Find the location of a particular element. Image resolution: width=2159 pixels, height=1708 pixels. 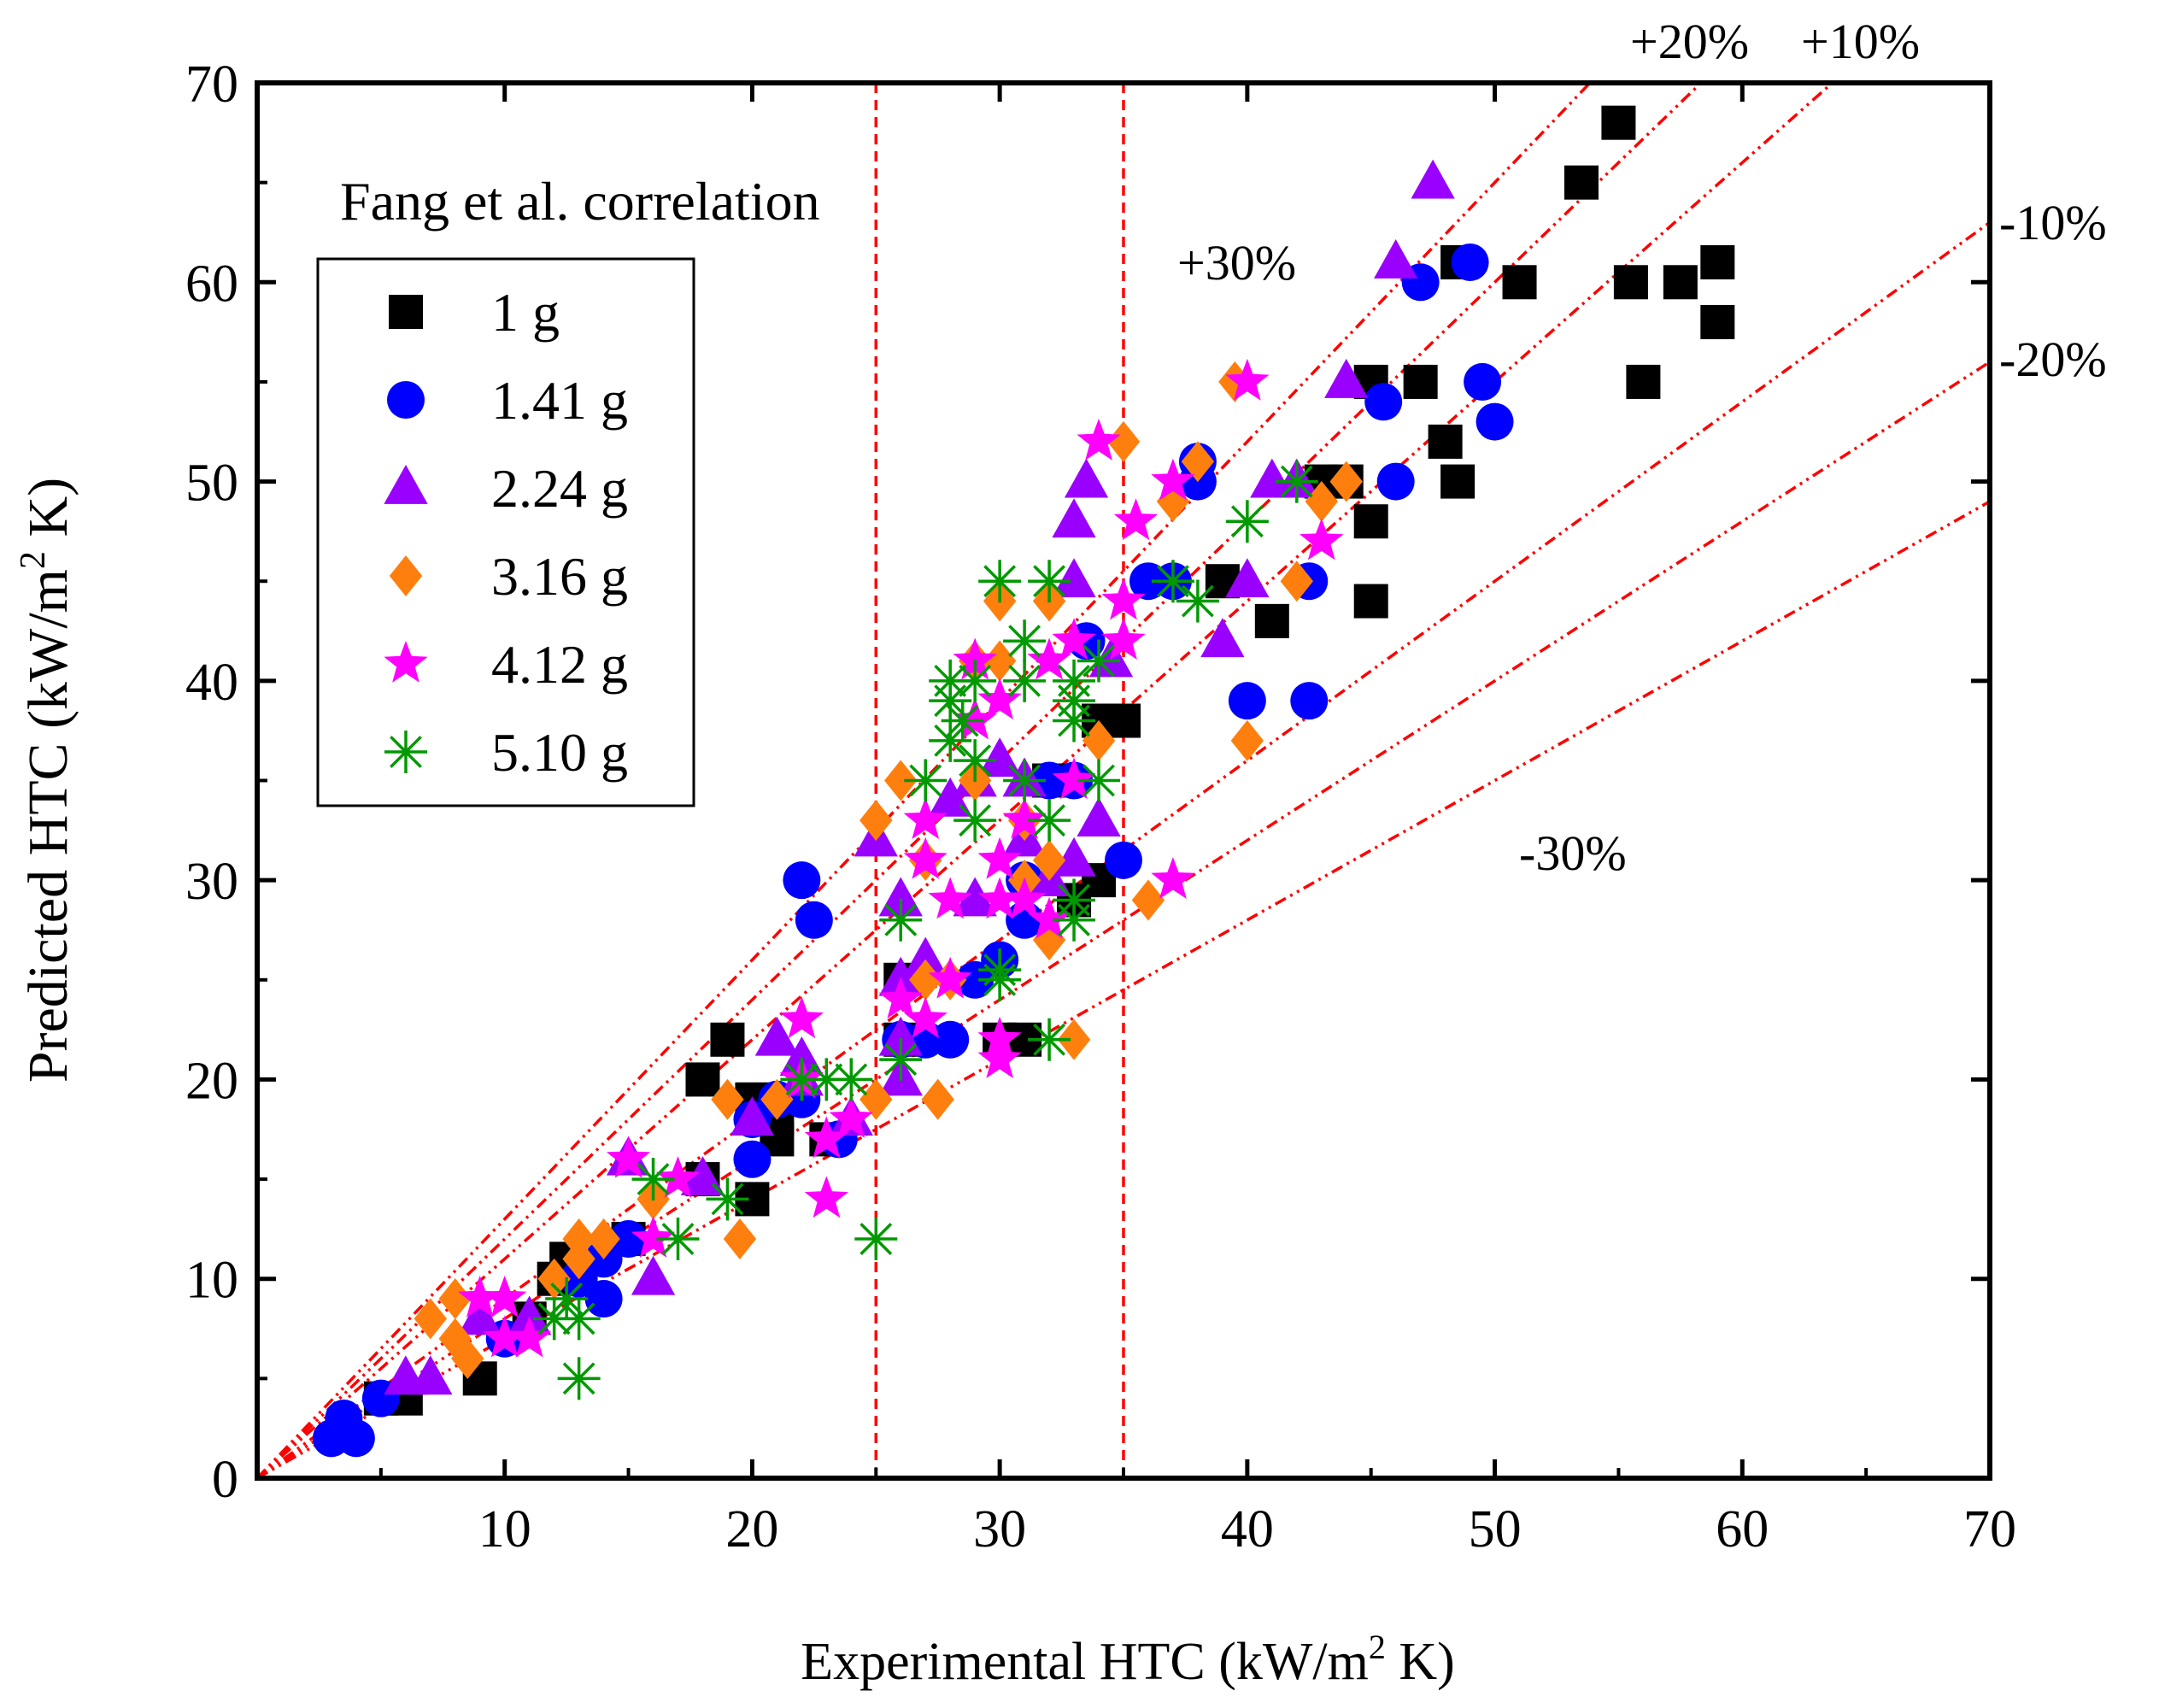

x-axis-label-sup: 2 is located at coordinates (1377, 1647).